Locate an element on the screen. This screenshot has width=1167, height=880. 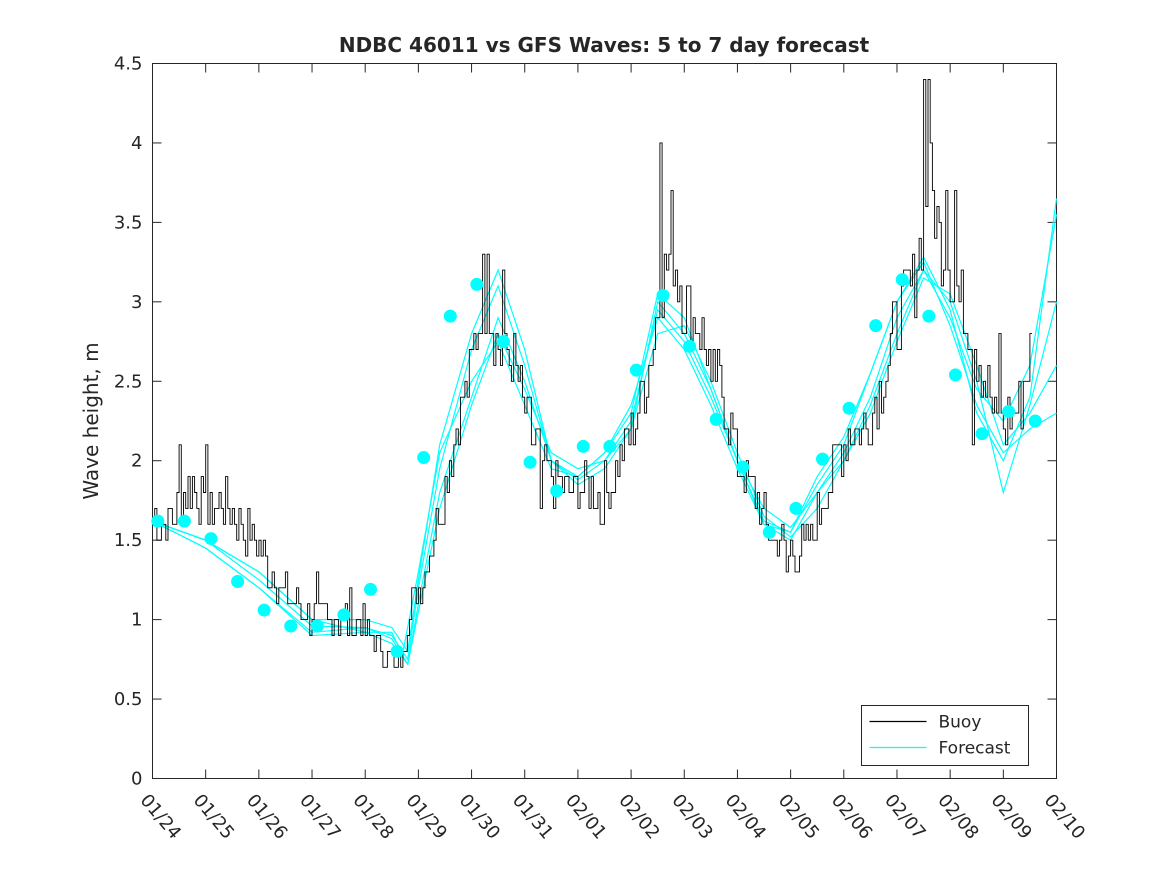
x-tick-label: 01/26 is located at coordinates (266, 816).